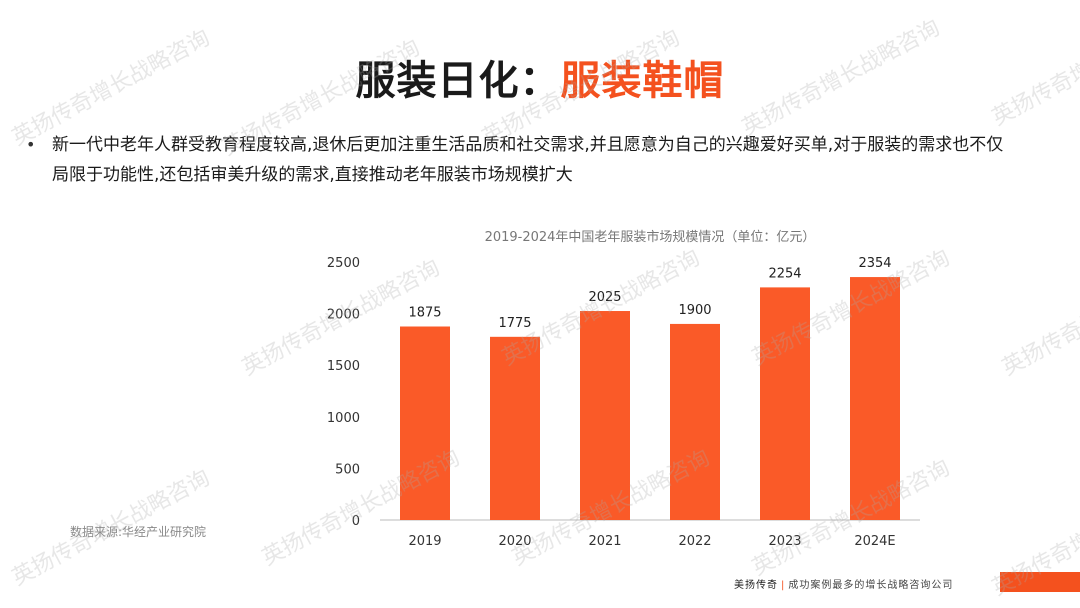 This screenshot has height=608, width=1080. Describe the element at coordinates (784, 273) in the screenshot. I see `data-label: 2254` at that location.